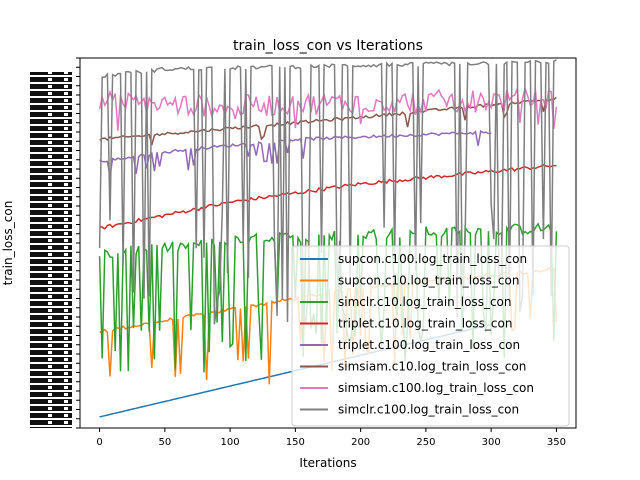  Describe the element at coordinates (428, 281) in the screenshot. I see `legend-label: supcon.c10.log_train_loss_con` at that location.